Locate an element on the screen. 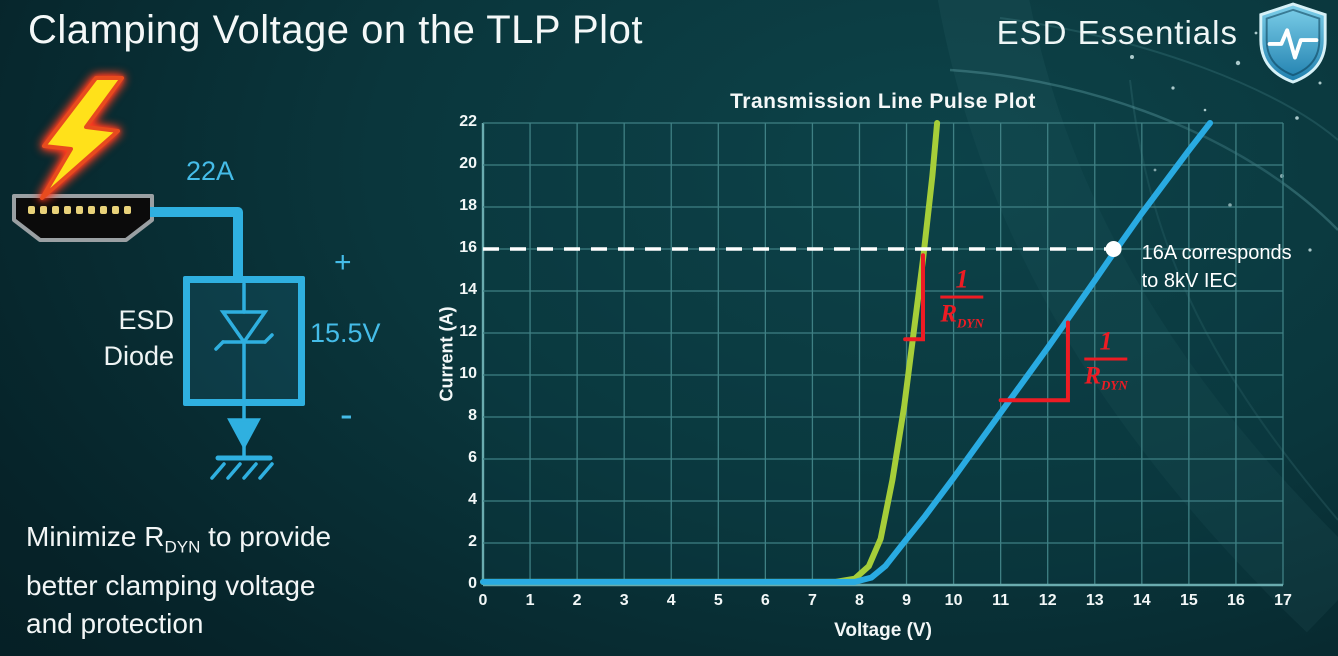 The width and height of the screenshot is (1338, 656). marker-dot is located at coordinates (1113, 249).